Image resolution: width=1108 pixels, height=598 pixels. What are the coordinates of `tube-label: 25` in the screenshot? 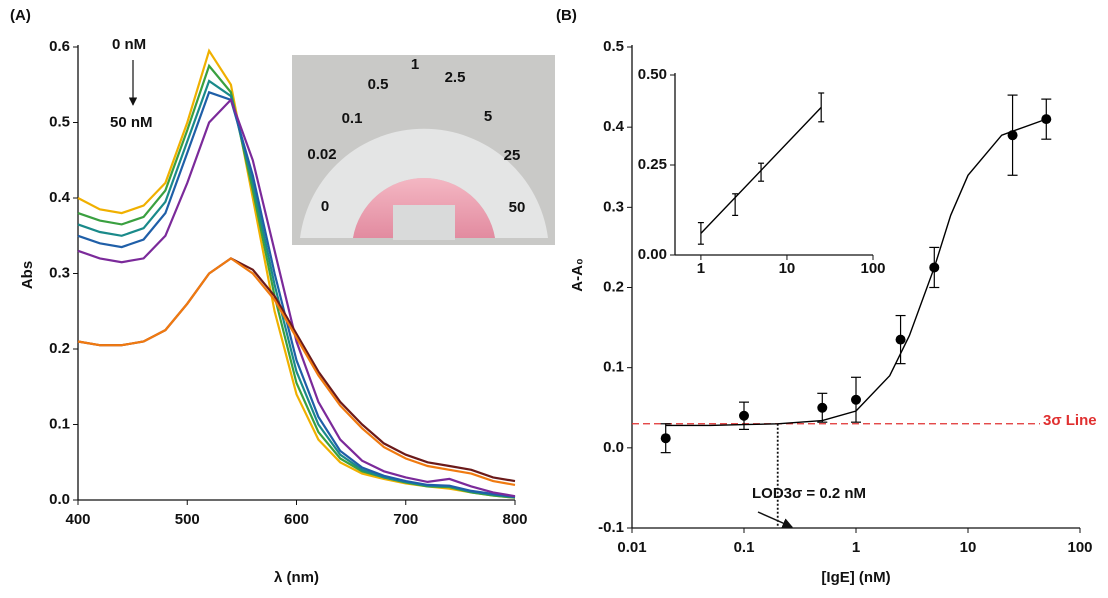 It's located at (512, 155).